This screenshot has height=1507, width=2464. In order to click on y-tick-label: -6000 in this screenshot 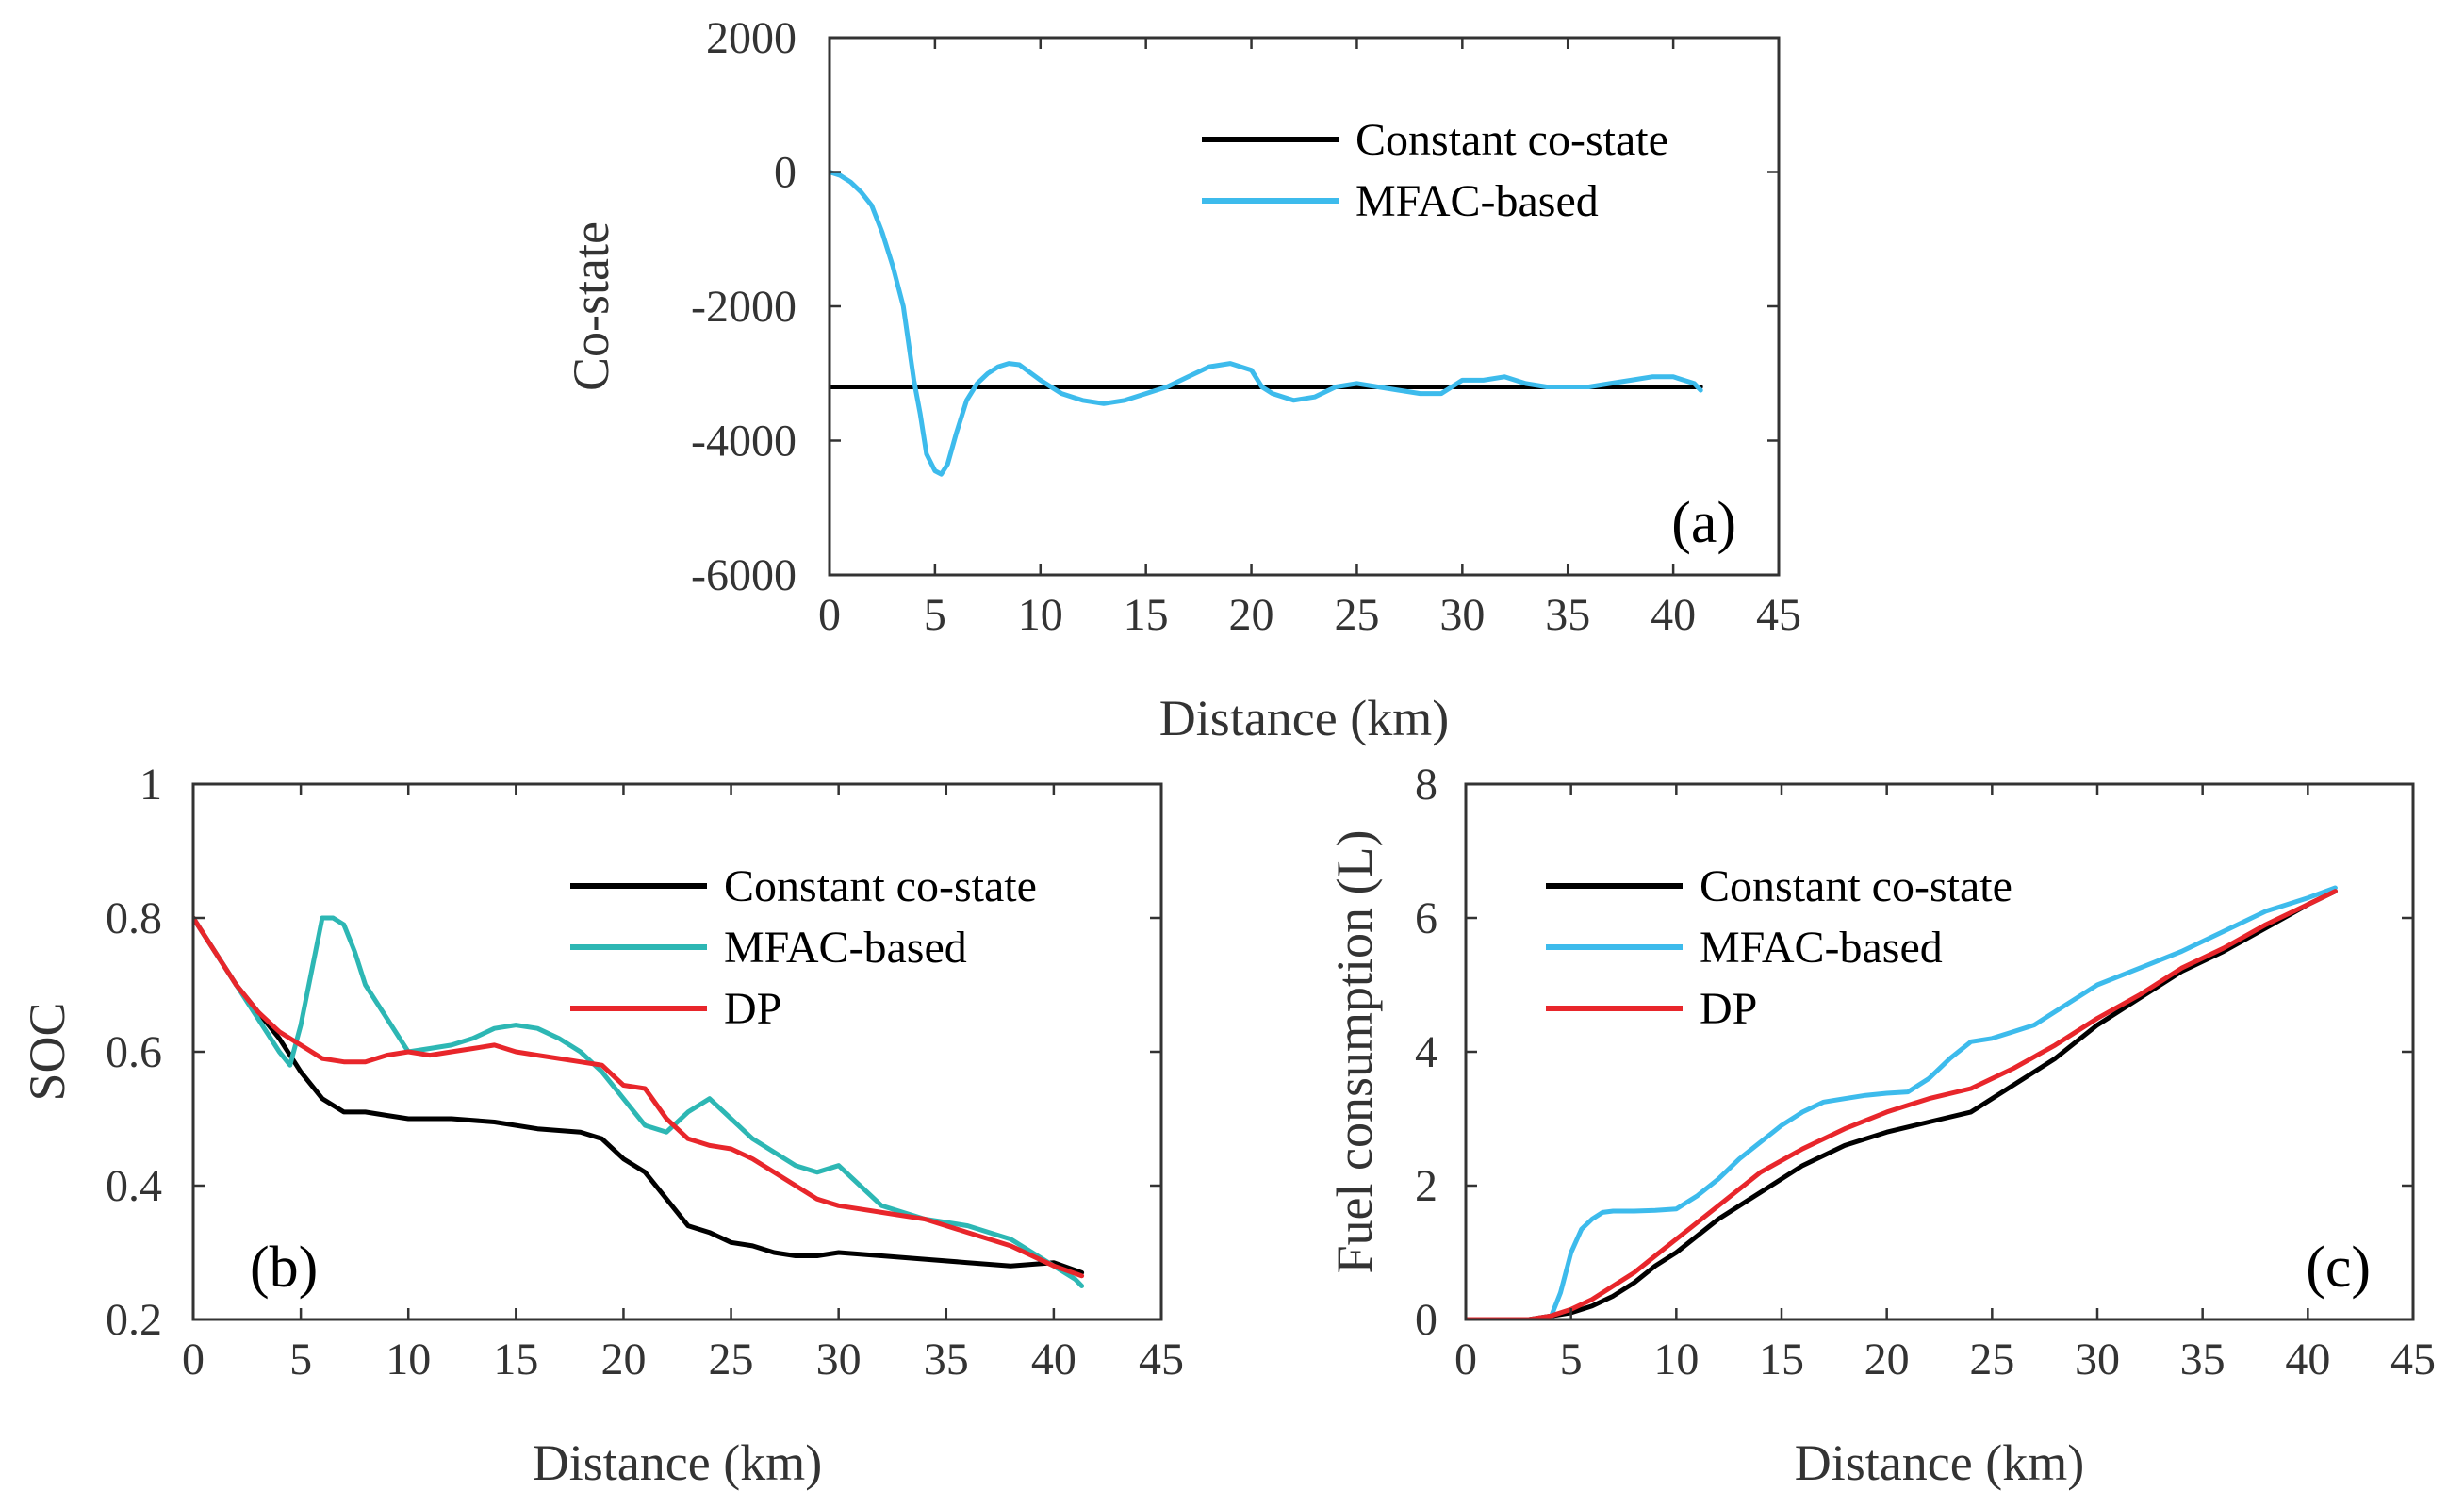, I will do `click(744, 575)`.